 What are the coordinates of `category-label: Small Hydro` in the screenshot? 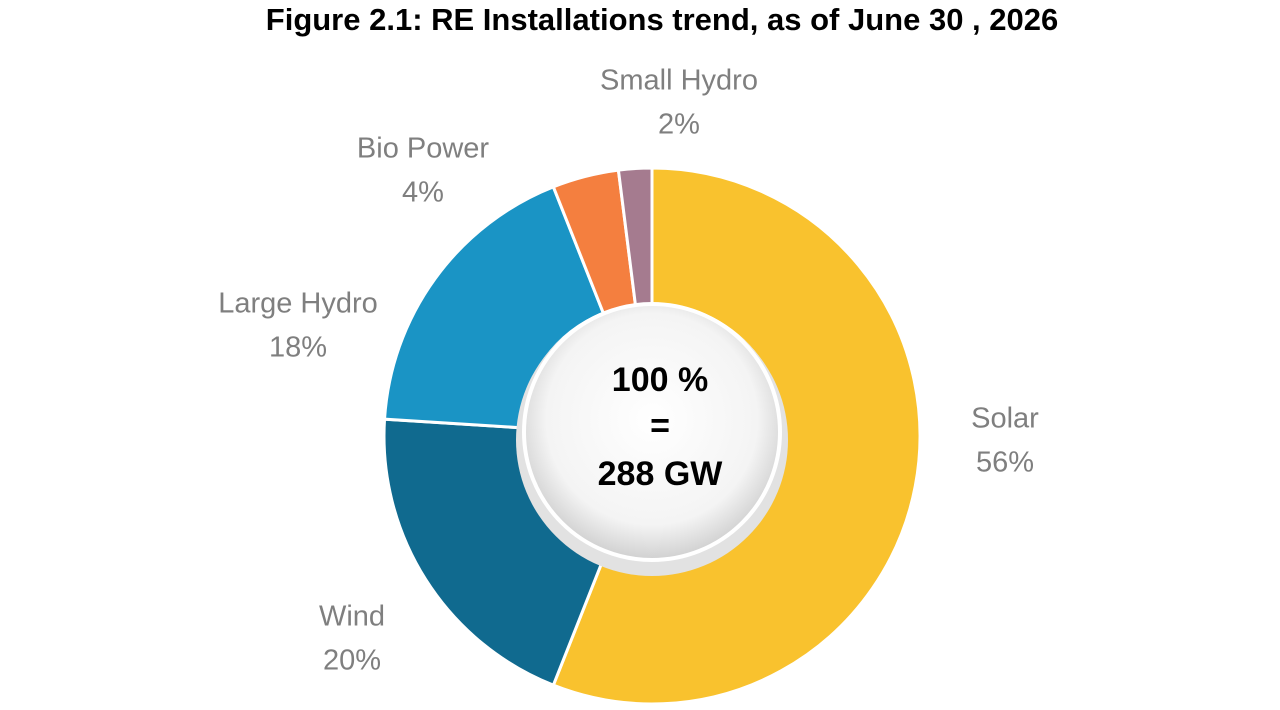 It's located at (679, 81).